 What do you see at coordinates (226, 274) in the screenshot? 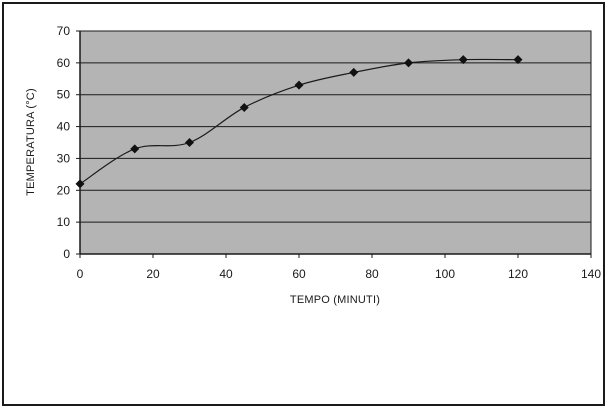
I see `x-tick-label-40: 40` at bounding box center [226, 274].